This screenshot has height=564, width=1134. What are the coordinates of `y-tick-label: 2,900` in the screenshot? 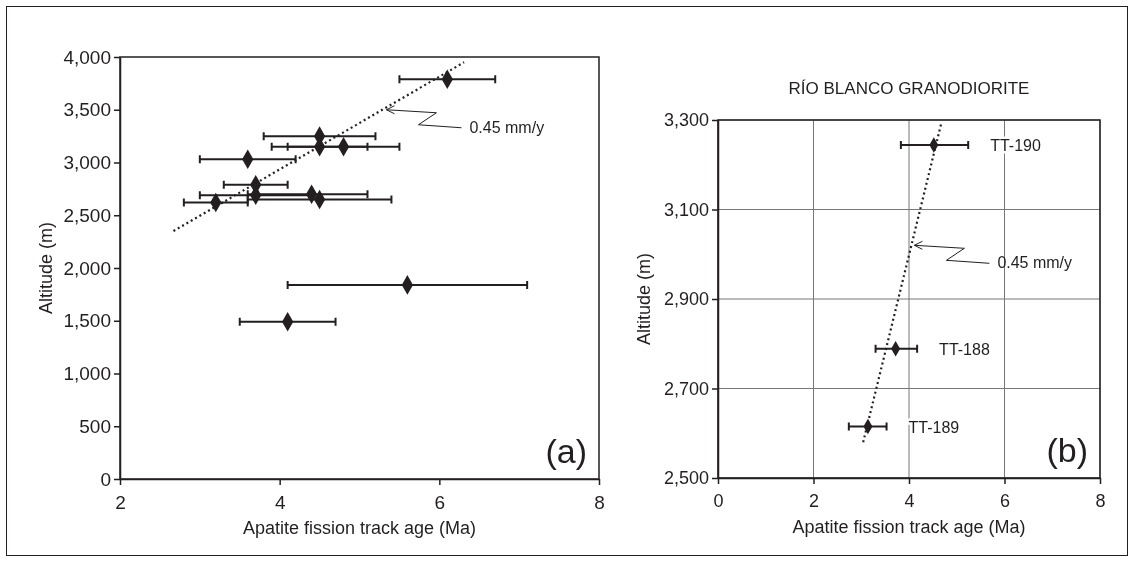 It's located at (686, 299).